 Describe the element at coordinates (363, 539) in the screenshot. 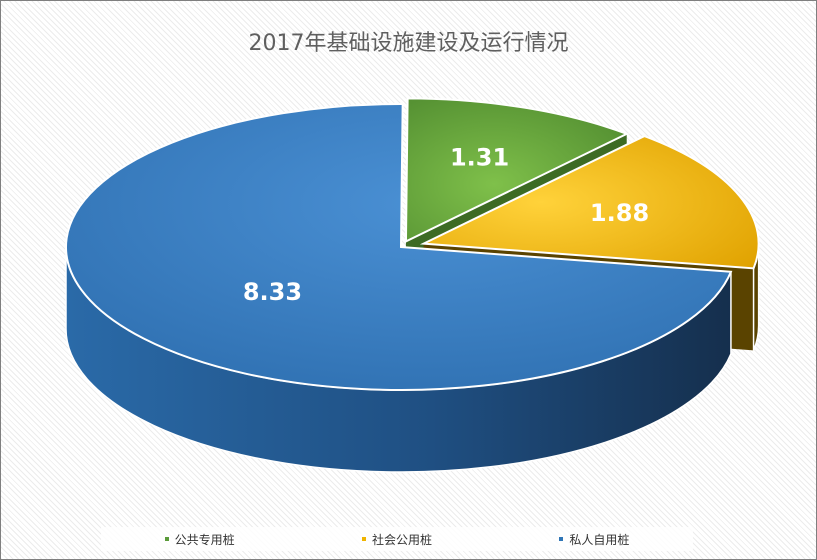

I see `legend-swatch-social` at that location.